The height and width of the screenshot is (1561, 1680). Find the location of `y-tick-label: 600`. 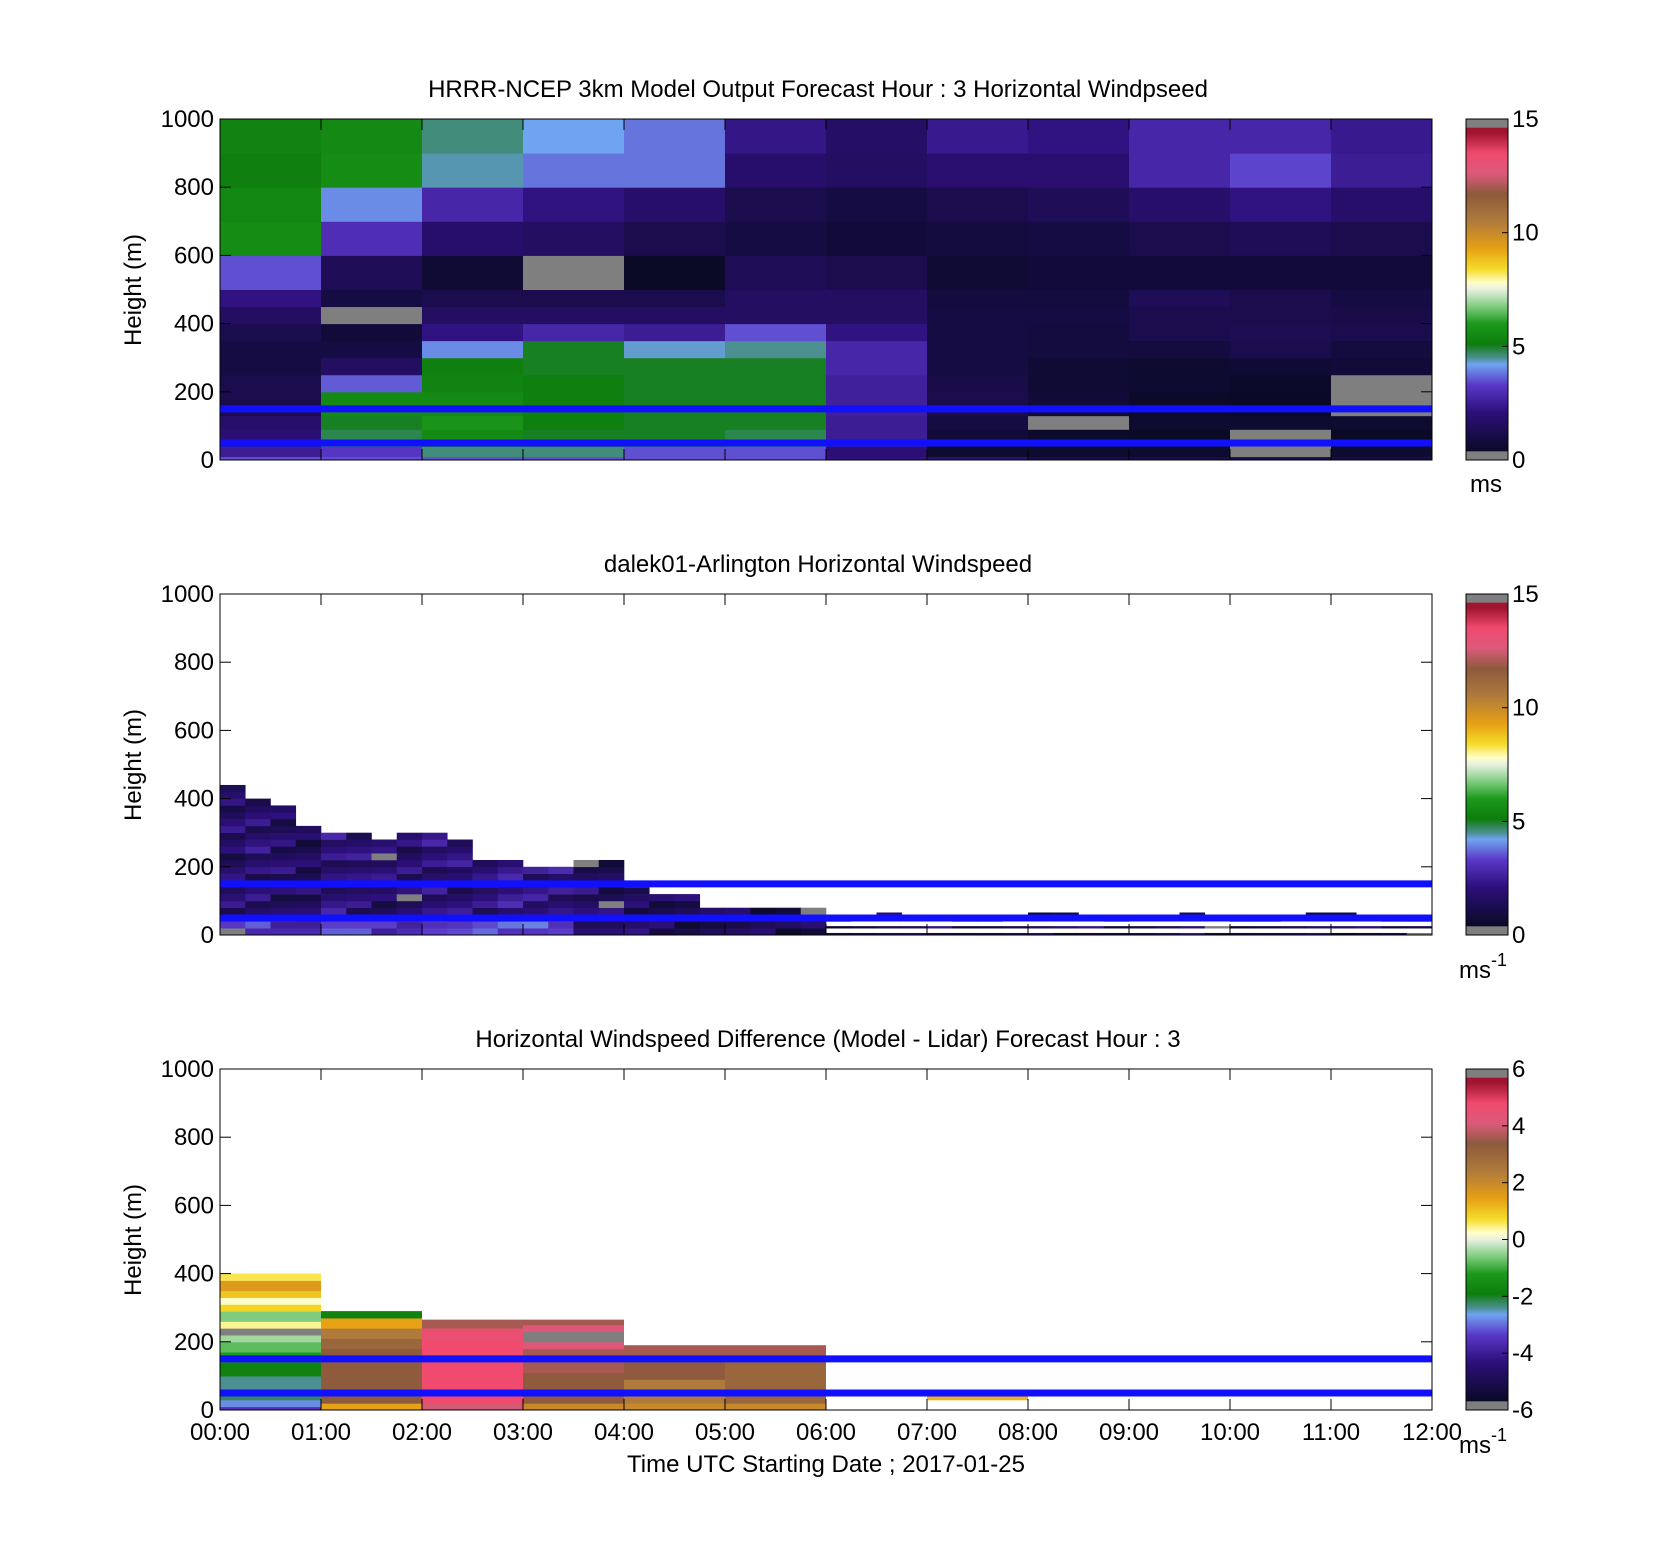

y-tick-label: 600 is located at coordinates (194, 1205).